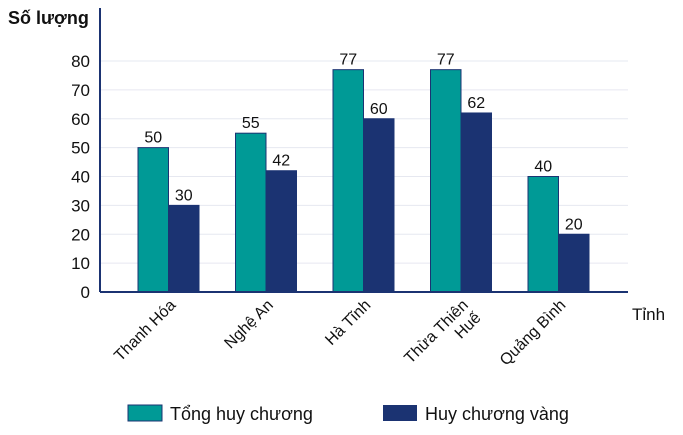  I want to click on legend-label-gold: Huy chương vàng, so click(497, 414).